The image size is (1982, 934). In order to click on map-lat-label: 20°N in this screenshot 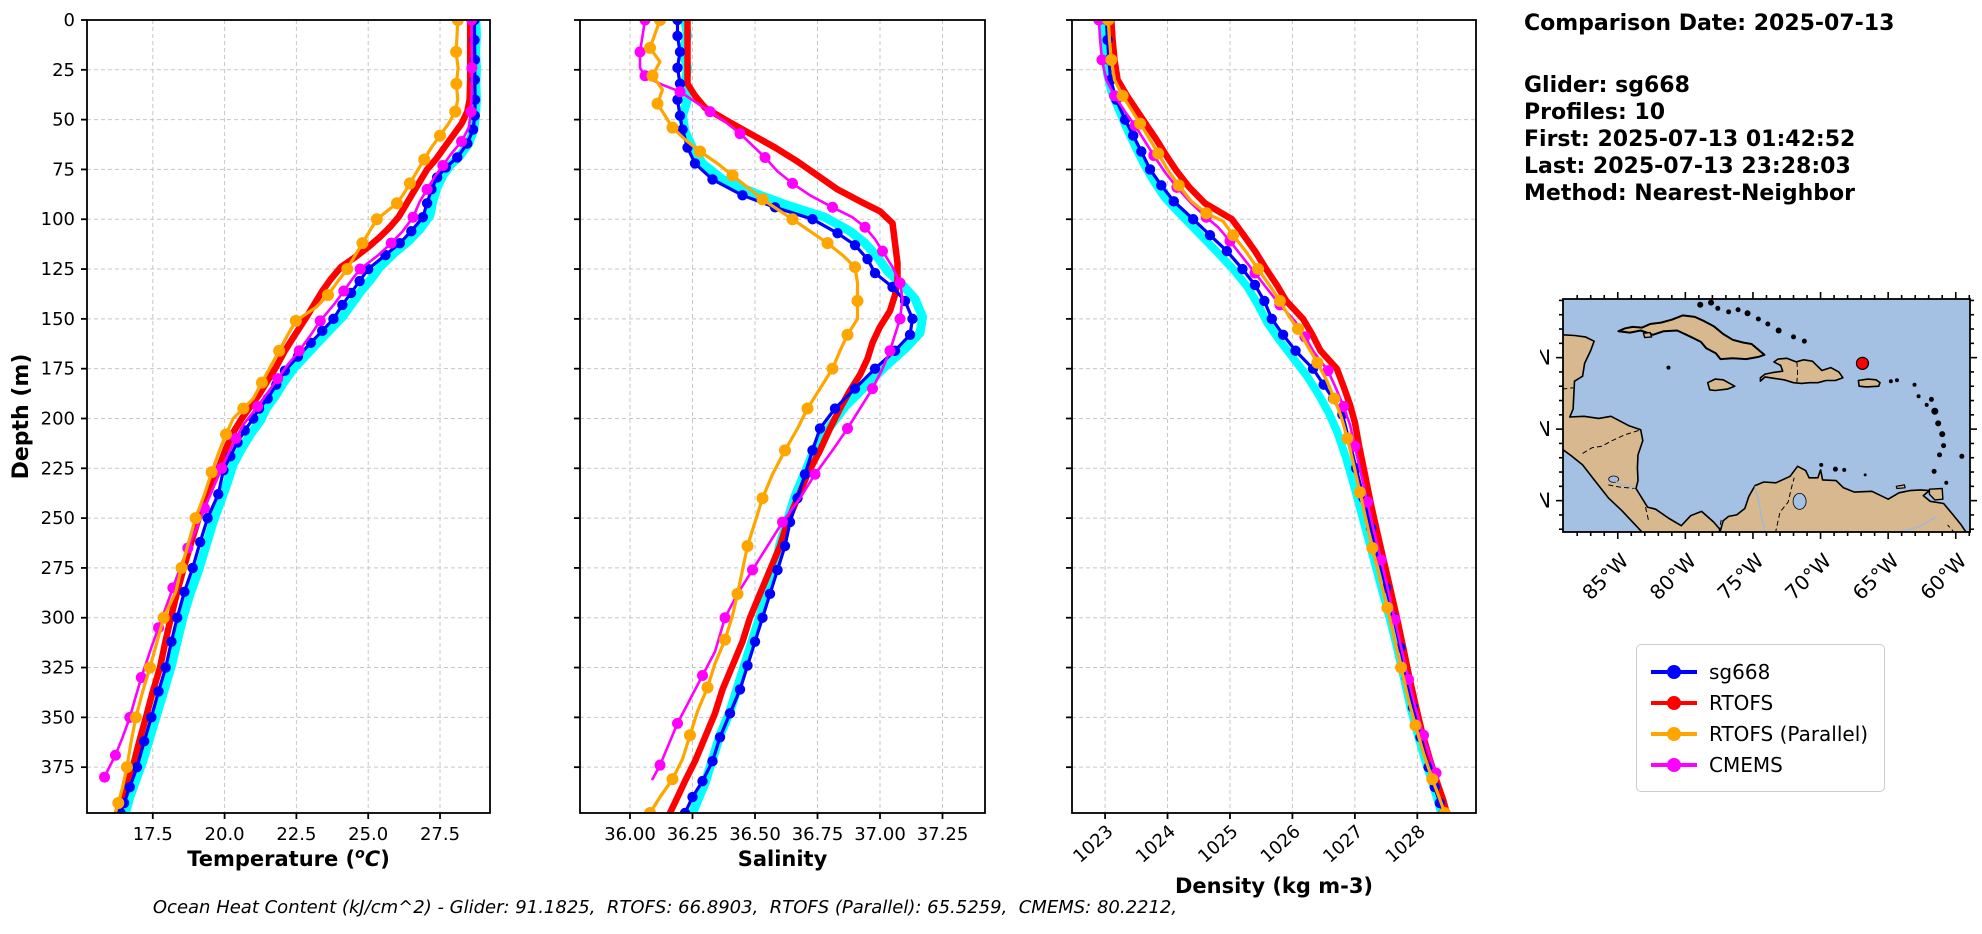, I will do `click(1545, 358)`.